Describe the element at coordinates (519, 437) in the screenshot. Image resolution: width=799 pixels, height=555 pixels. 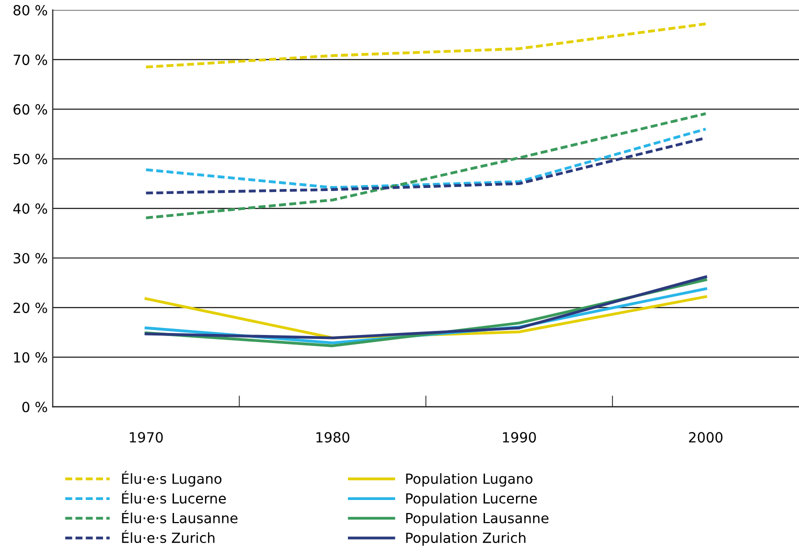
I see `x-tick-label: 1990` at that location.